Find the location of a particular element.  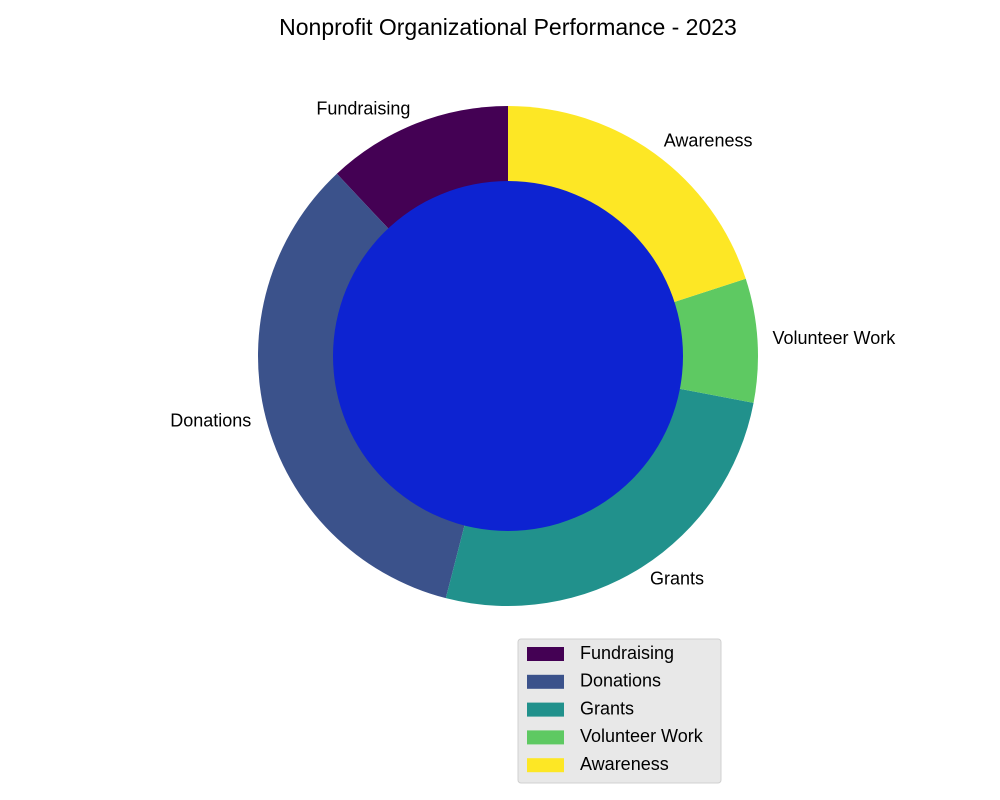

legend-label-donations: Donations is located at coordinates (620, 681).